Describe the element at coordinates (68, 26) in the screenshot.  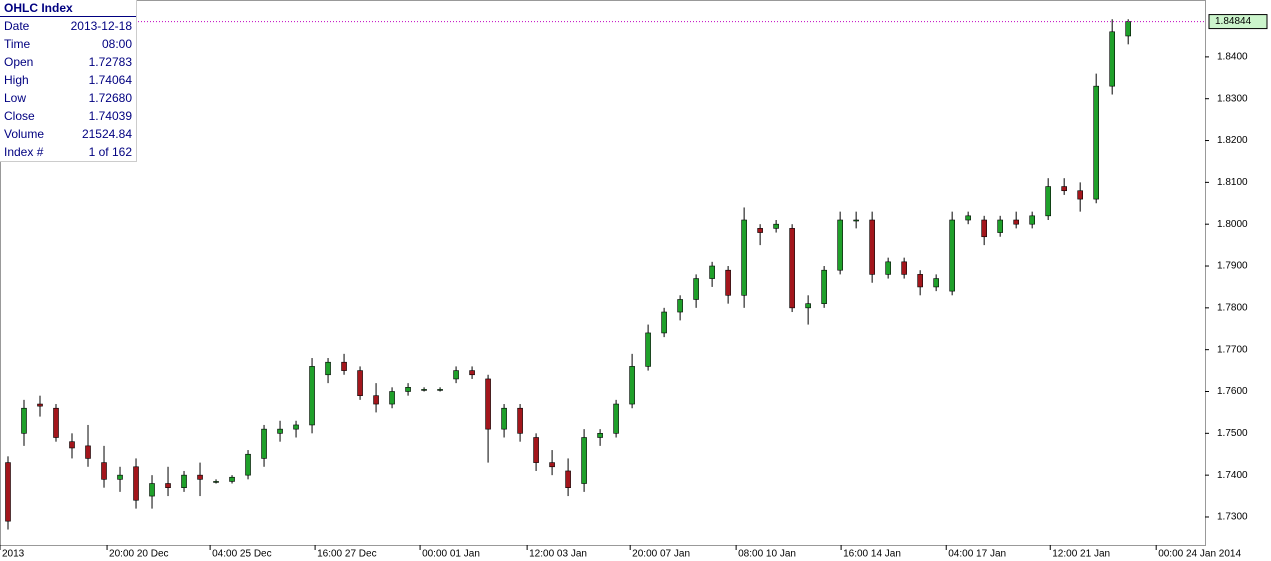
I see `info-row: Date 2013-12-18` at that location.